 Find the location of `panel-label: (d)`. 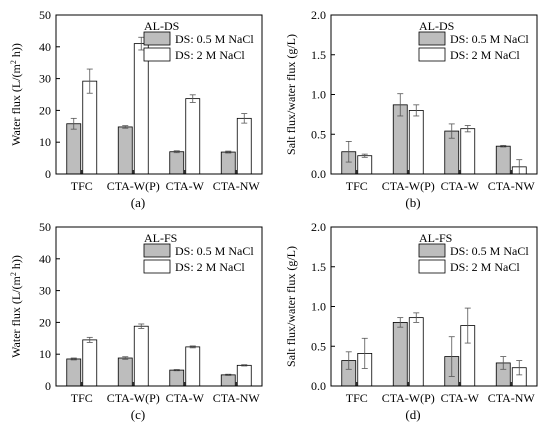

panel-label: (d) is located at coordinates (412, 414).